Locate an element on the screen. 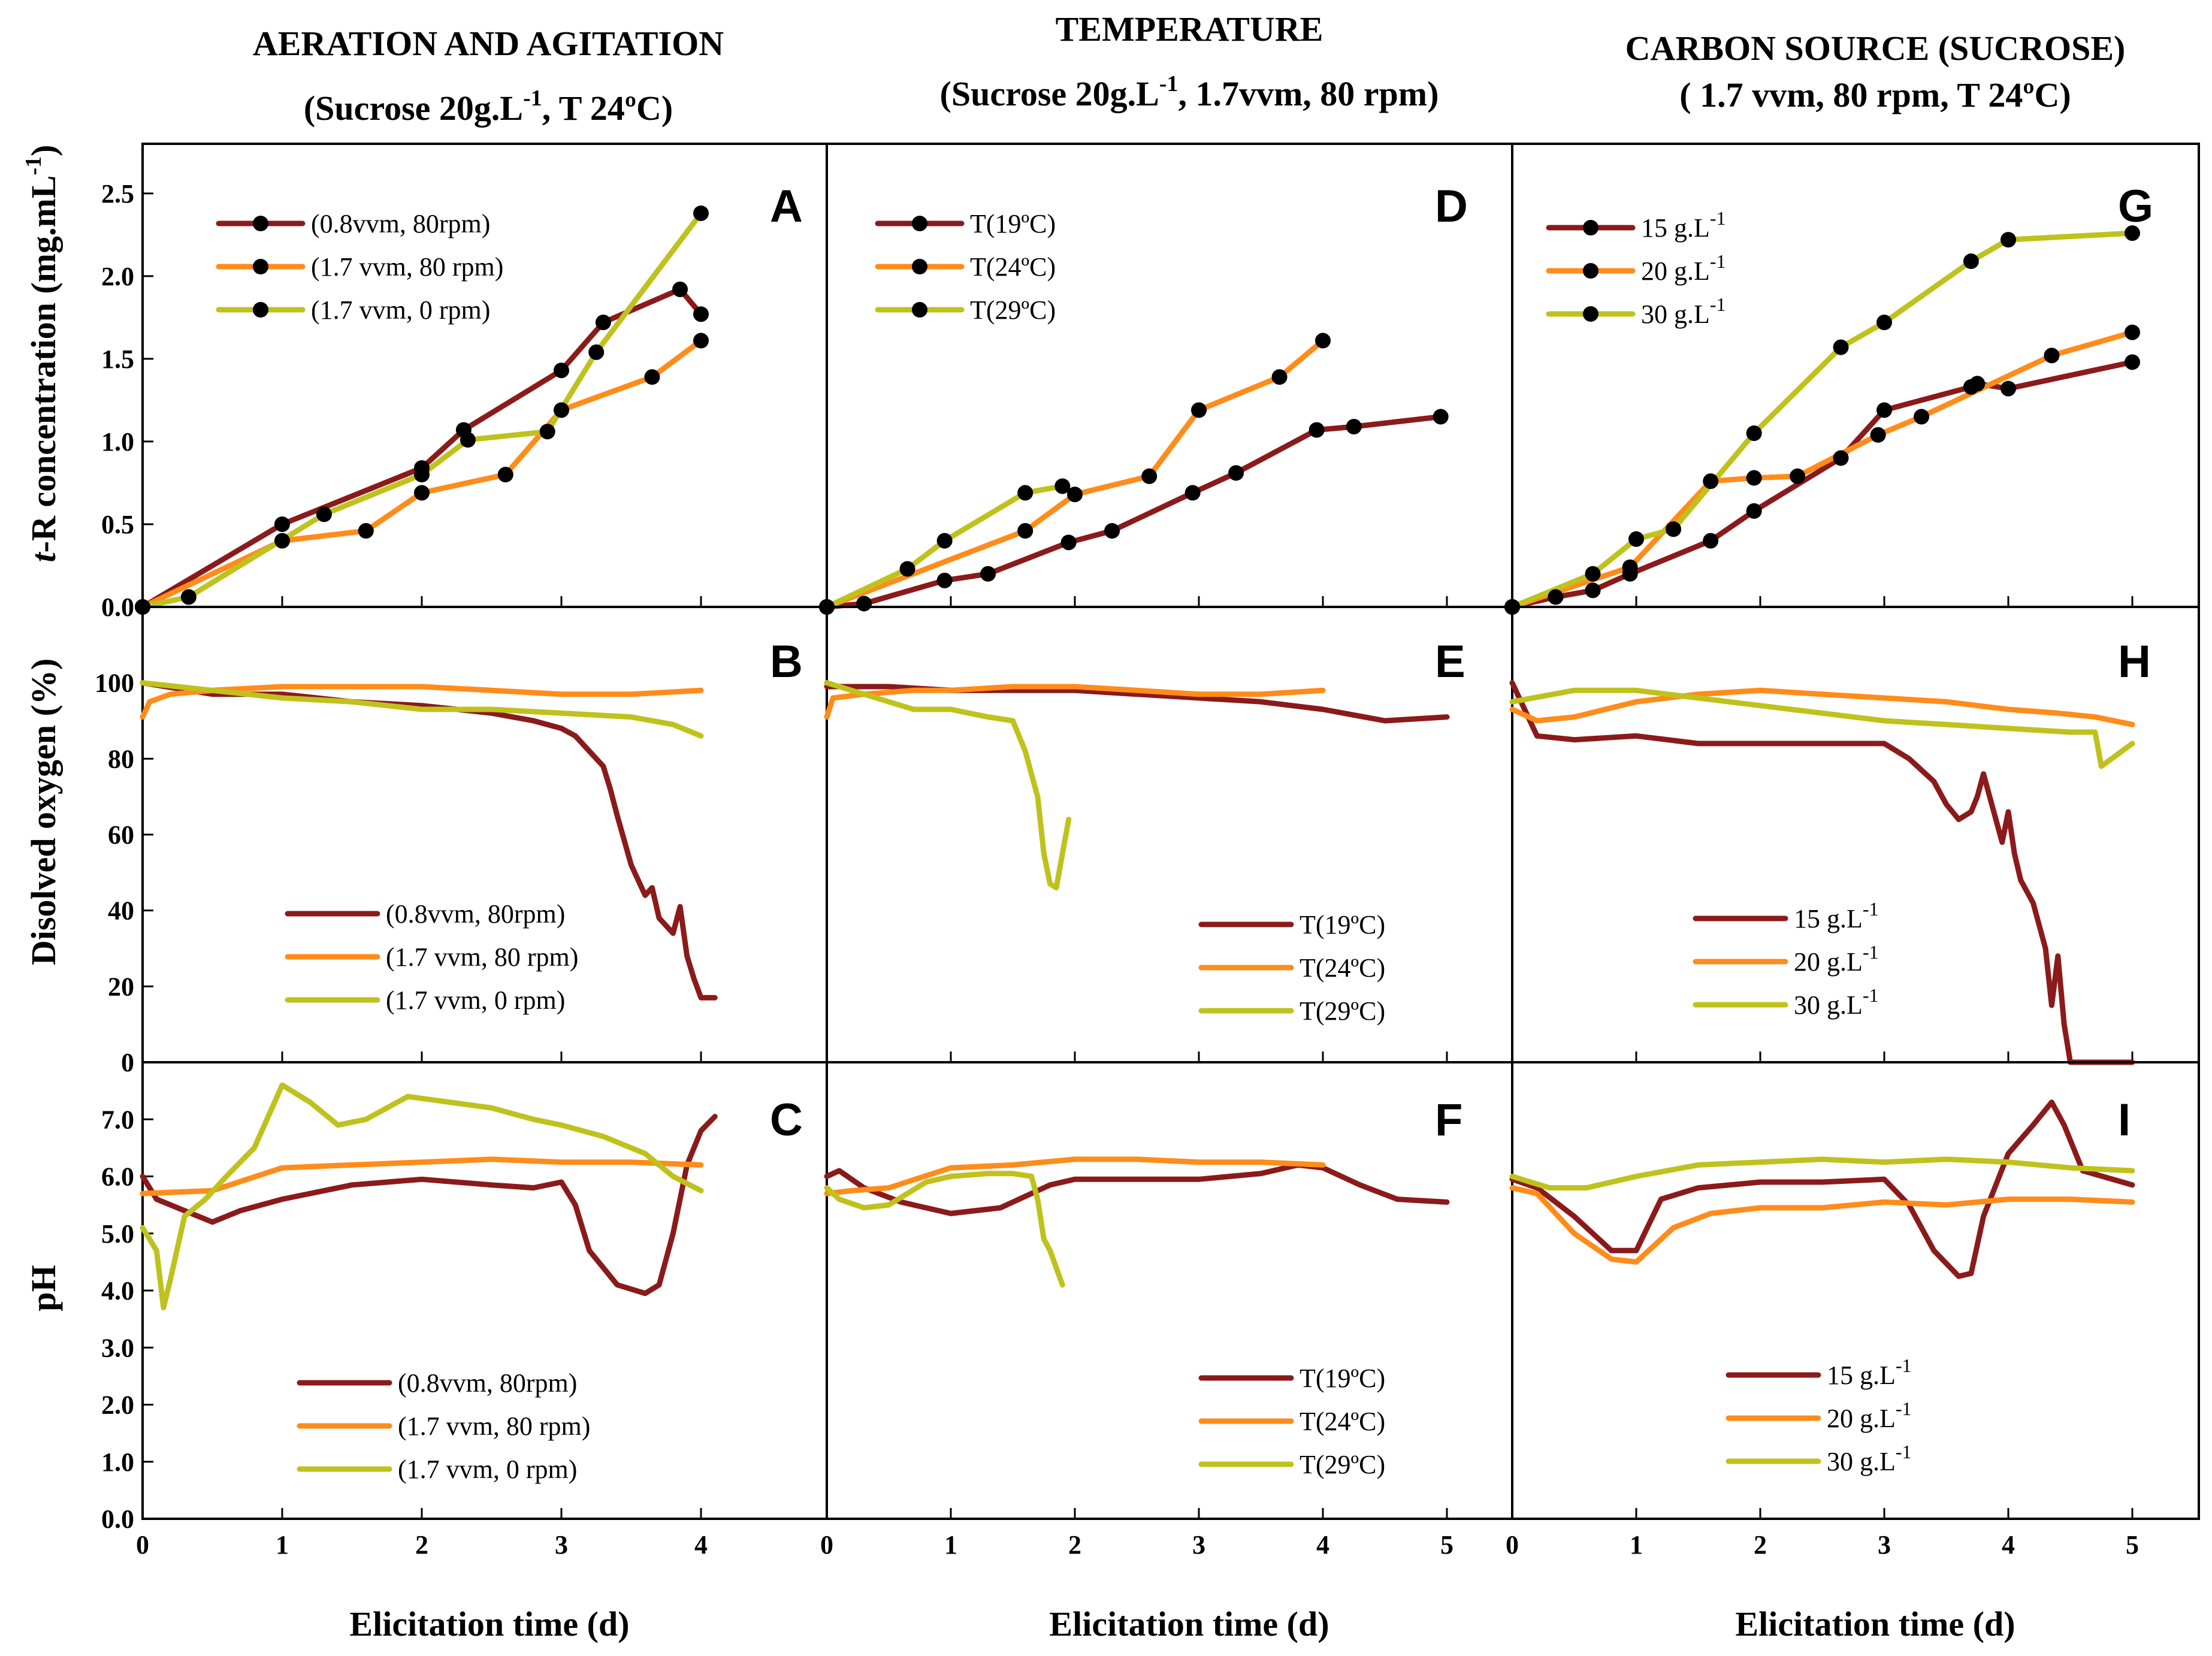 The image size is (2212, 1656). legend-label-main-H-1: 20 g.L is located at coordinates (1829, 962).